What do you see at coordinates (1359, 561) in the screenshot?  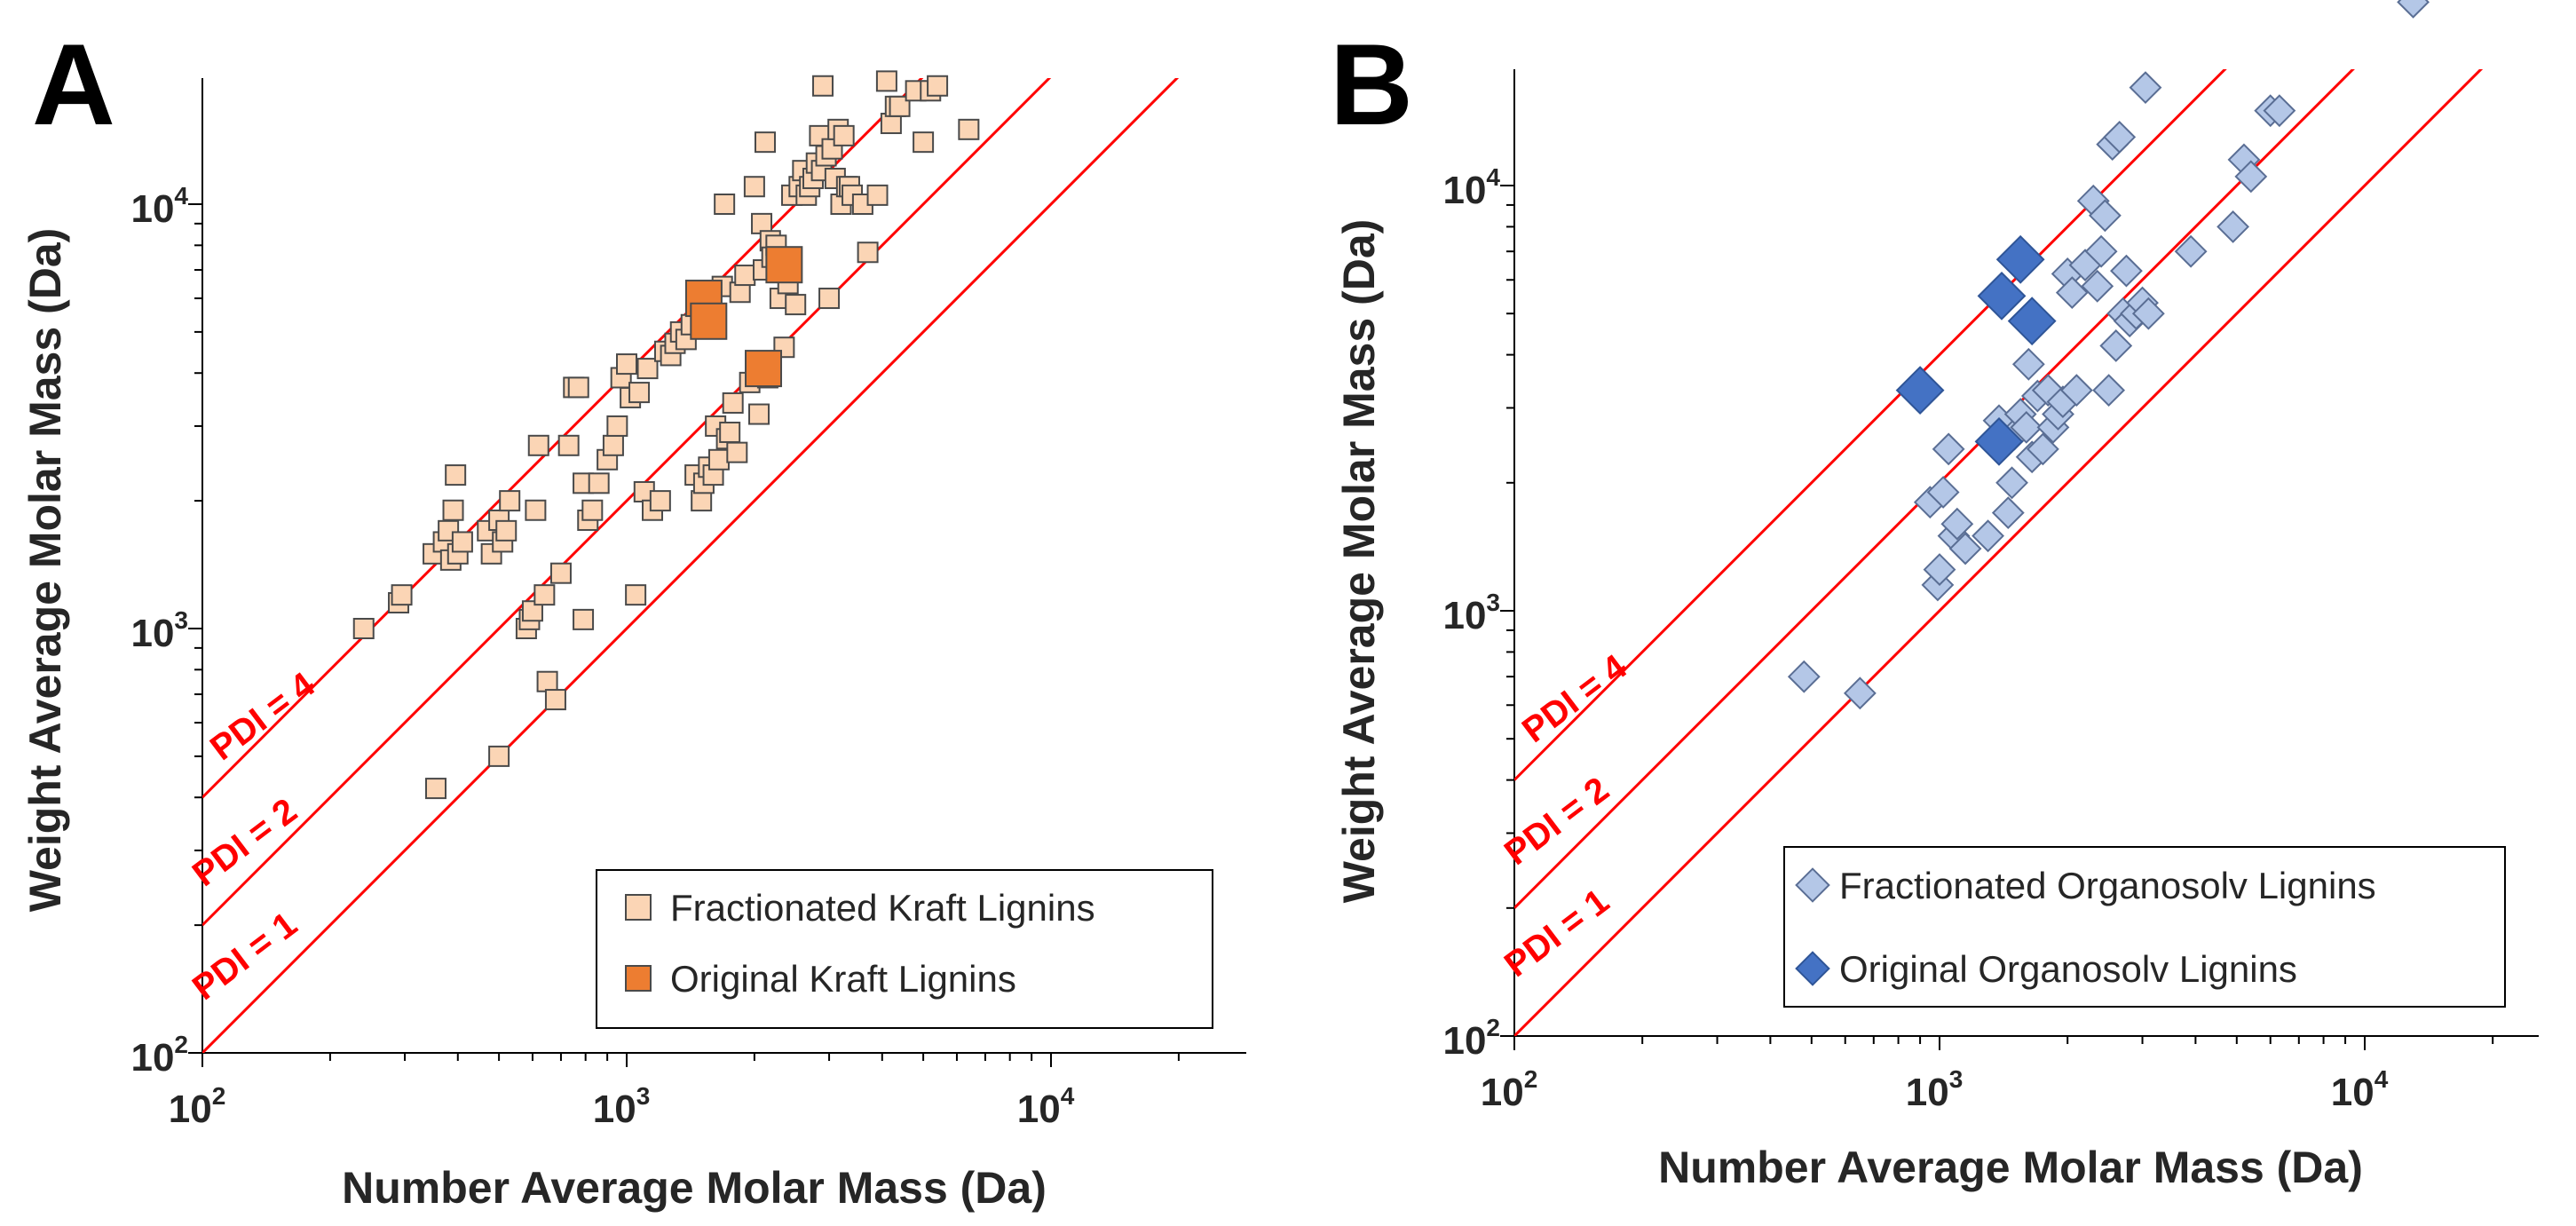 I see `y-axis-title-b: Weight Average Molar Mass (Da)` at bounding box center [1359, 561].